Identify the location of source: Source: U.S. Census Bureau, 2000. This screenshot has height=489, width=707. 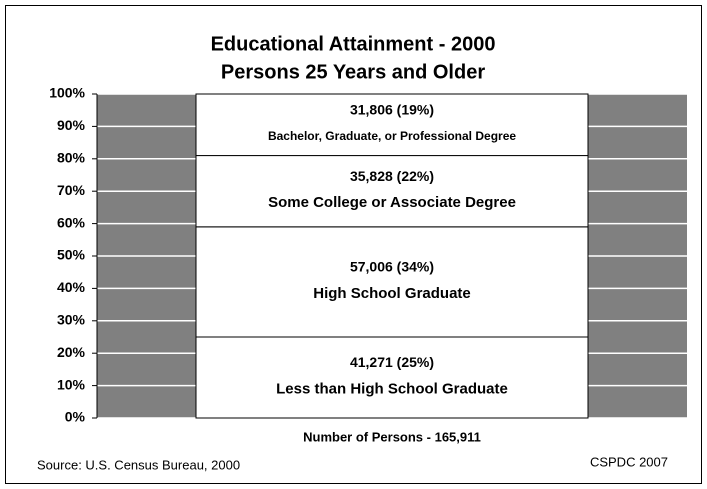
(138, 464).